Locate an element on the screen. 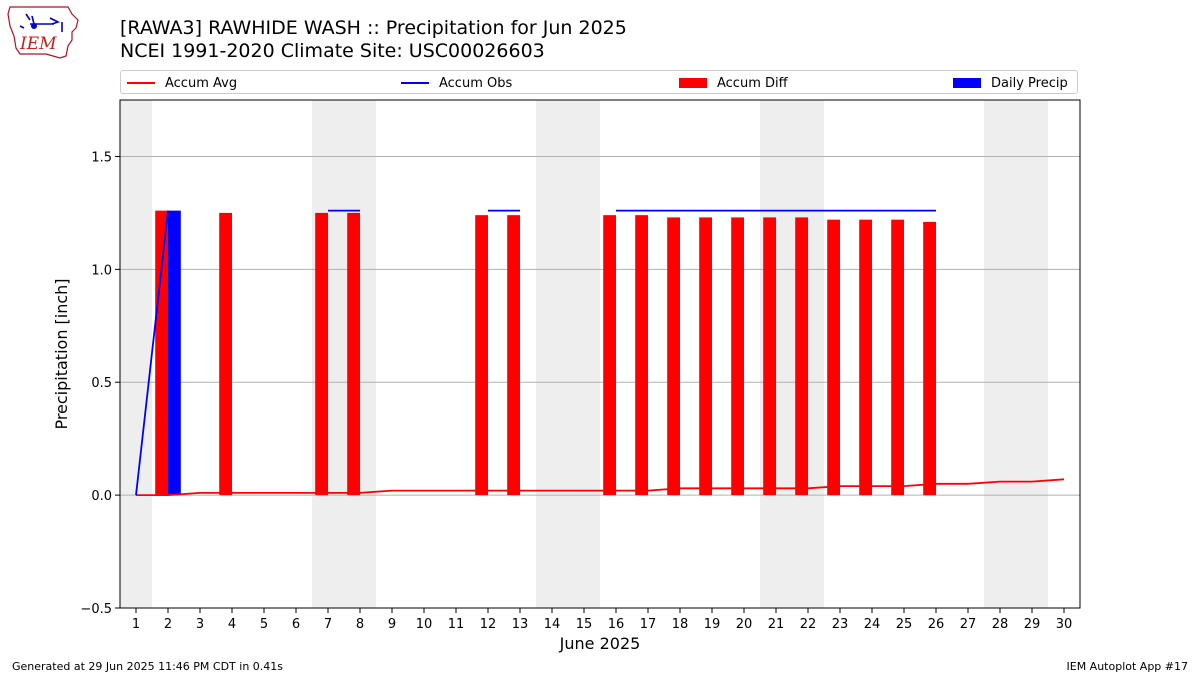 This screenshot has width=1200, height=675. x-tick-label: 16 is located at coordinates (616, 624).